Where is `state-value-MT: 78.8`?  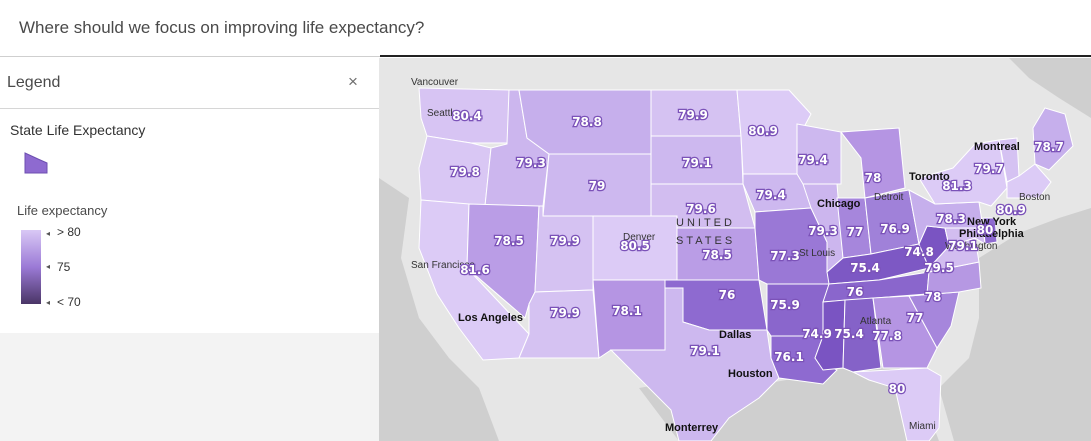
state-value-MT: 78.8 is located at coordinates (587, 122).